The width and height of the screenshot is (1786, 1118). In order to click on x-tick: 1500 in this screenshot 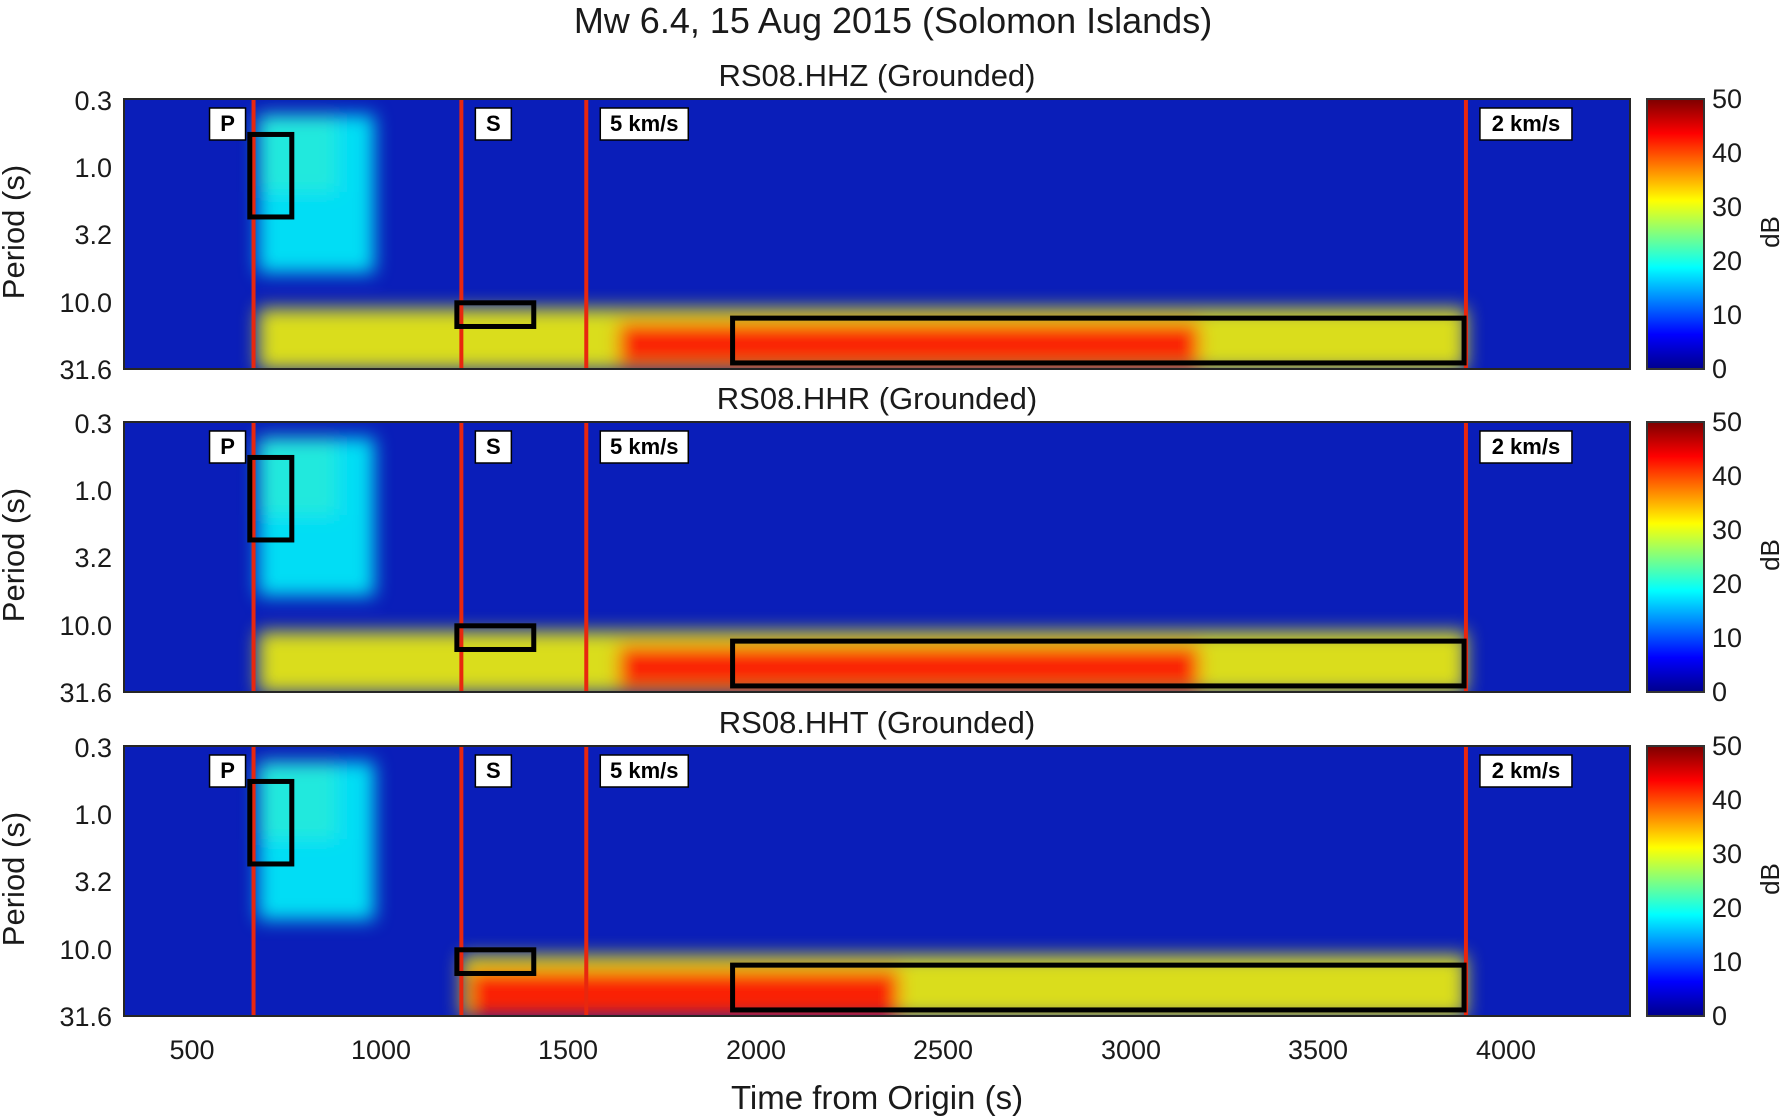, I will do `click(568, 1050)`.